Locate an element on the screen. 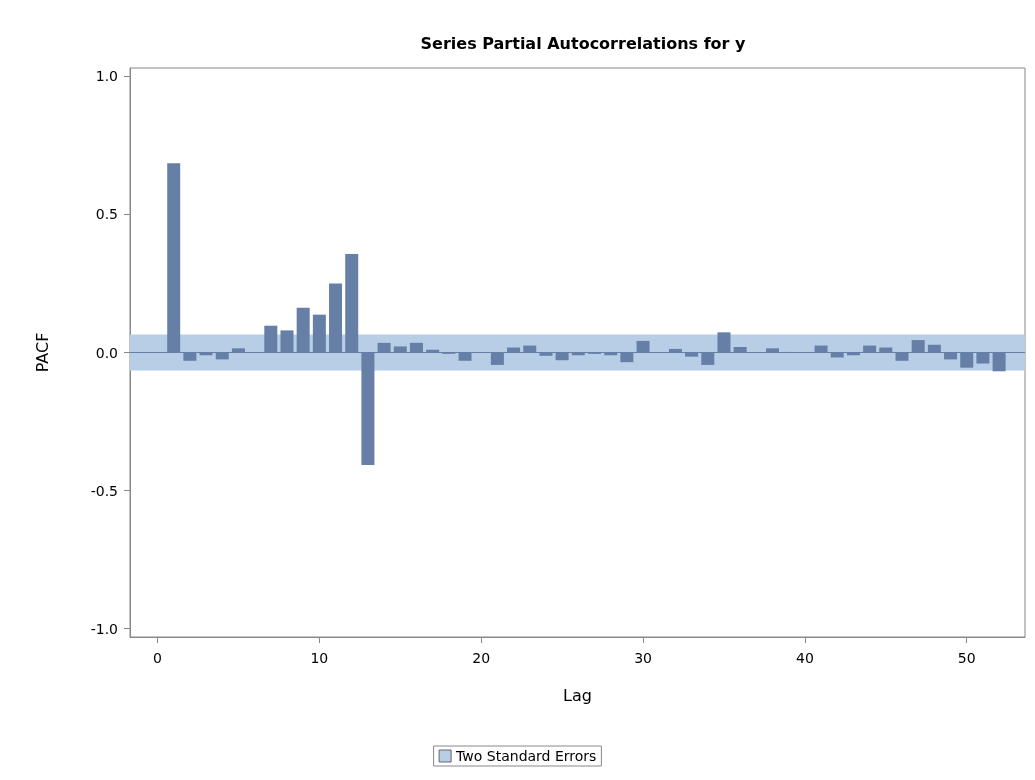 The height and width of the screenshot is (780, 1035). x-tick-label: 40 is located at coordinates (804, 658).